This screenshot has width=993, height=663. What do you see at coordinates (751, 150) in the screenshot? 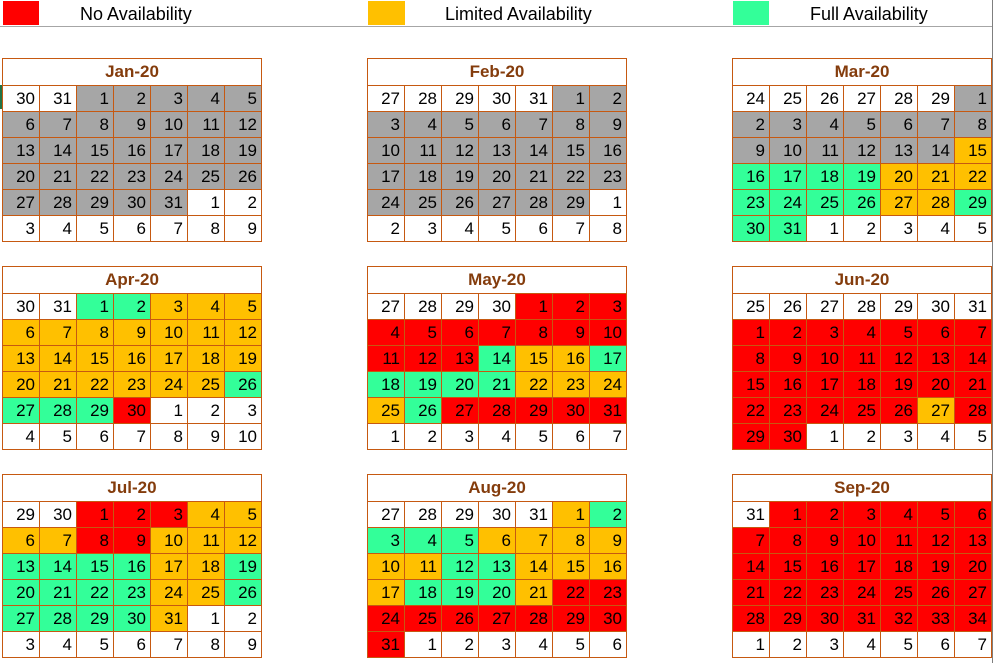
I see `day-cell: 9` at bounding box center [751, 150].